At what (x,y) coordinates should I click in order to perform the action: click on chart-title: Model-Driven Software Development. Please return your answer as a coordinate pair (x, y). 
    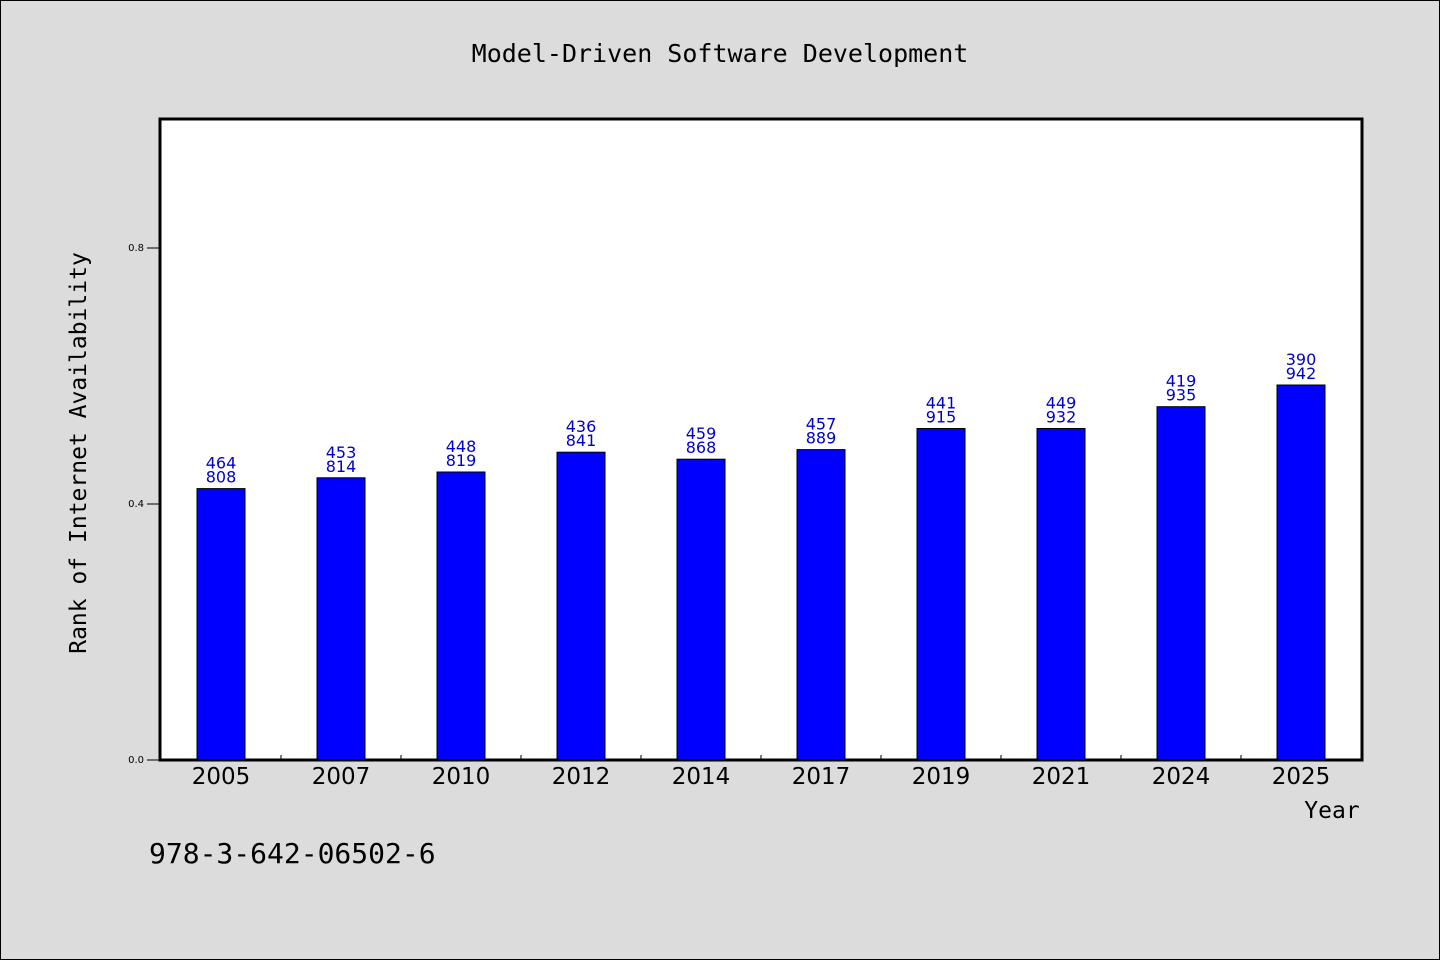
    Looking at the image, I should click on (720, 53).